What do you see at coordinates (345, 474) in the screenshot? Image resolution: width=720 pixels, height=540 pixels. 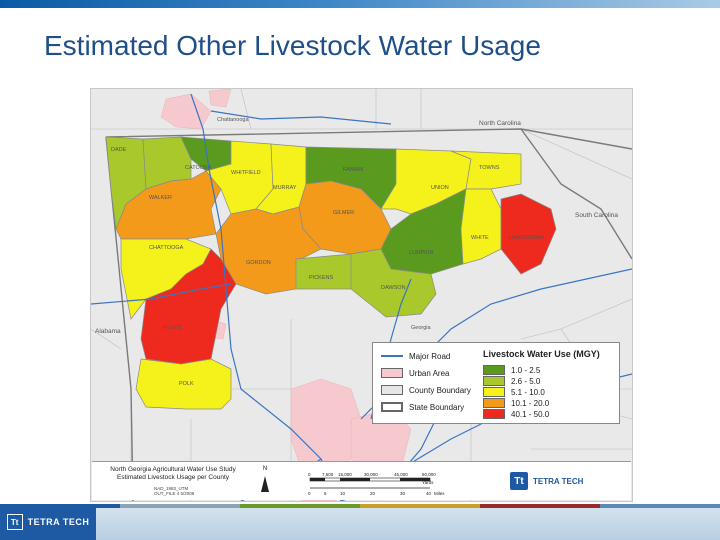 I see `scale-top-2: 15,000` at bounding box center [345, 474].